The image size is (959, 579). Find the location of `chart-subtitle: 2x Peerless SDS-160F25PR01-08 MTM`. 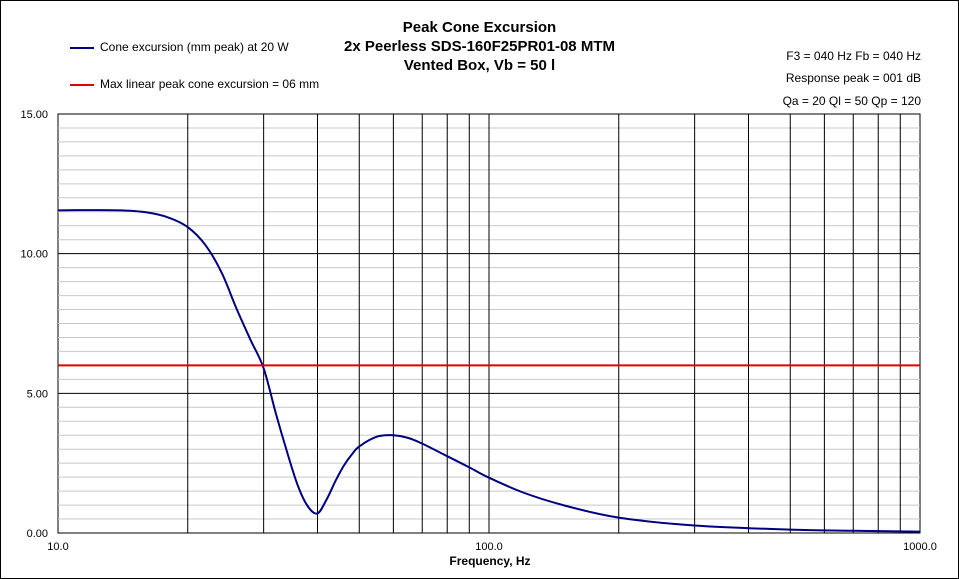

chart-subtitle: 2x Peerless SDS-160F25PR01-08 MTM is located at coordinates (479, 46).